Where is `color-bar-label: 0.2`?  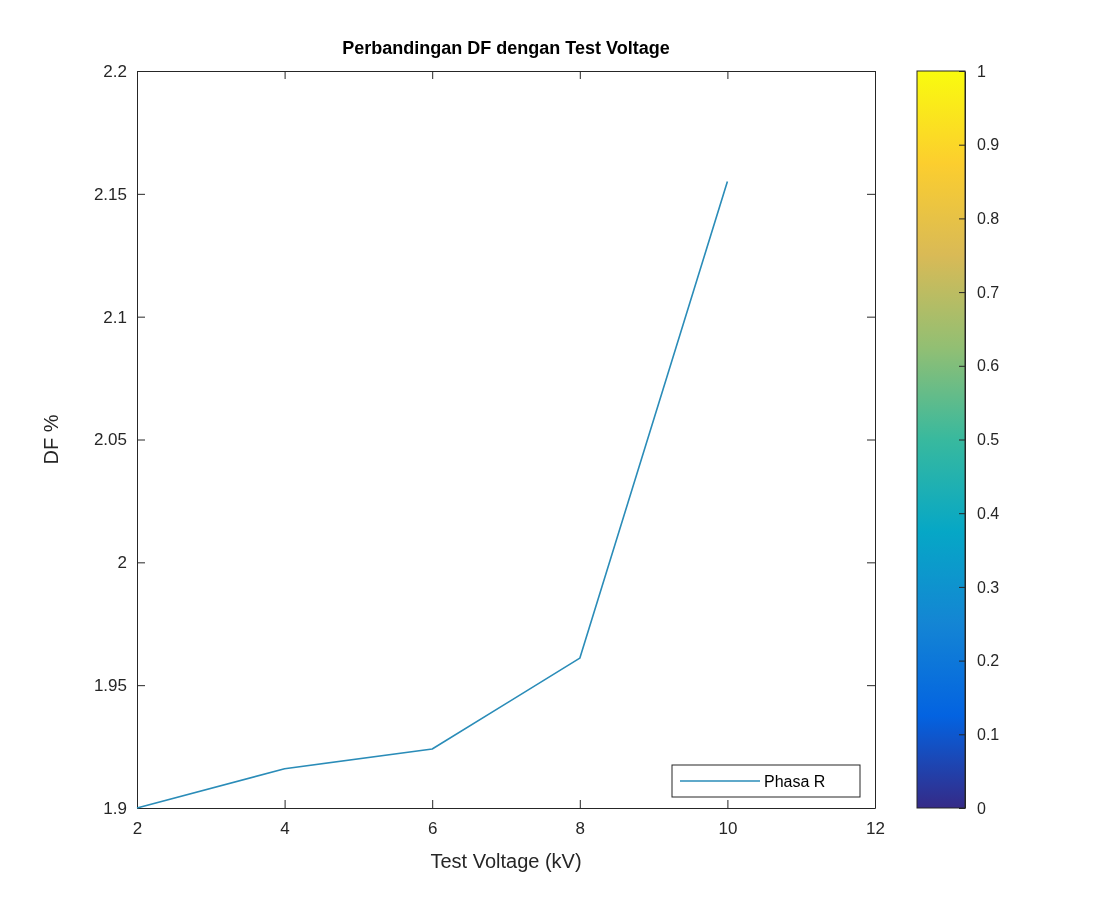
color-bar-label: 0.2 is located at coordinates (988, 661).